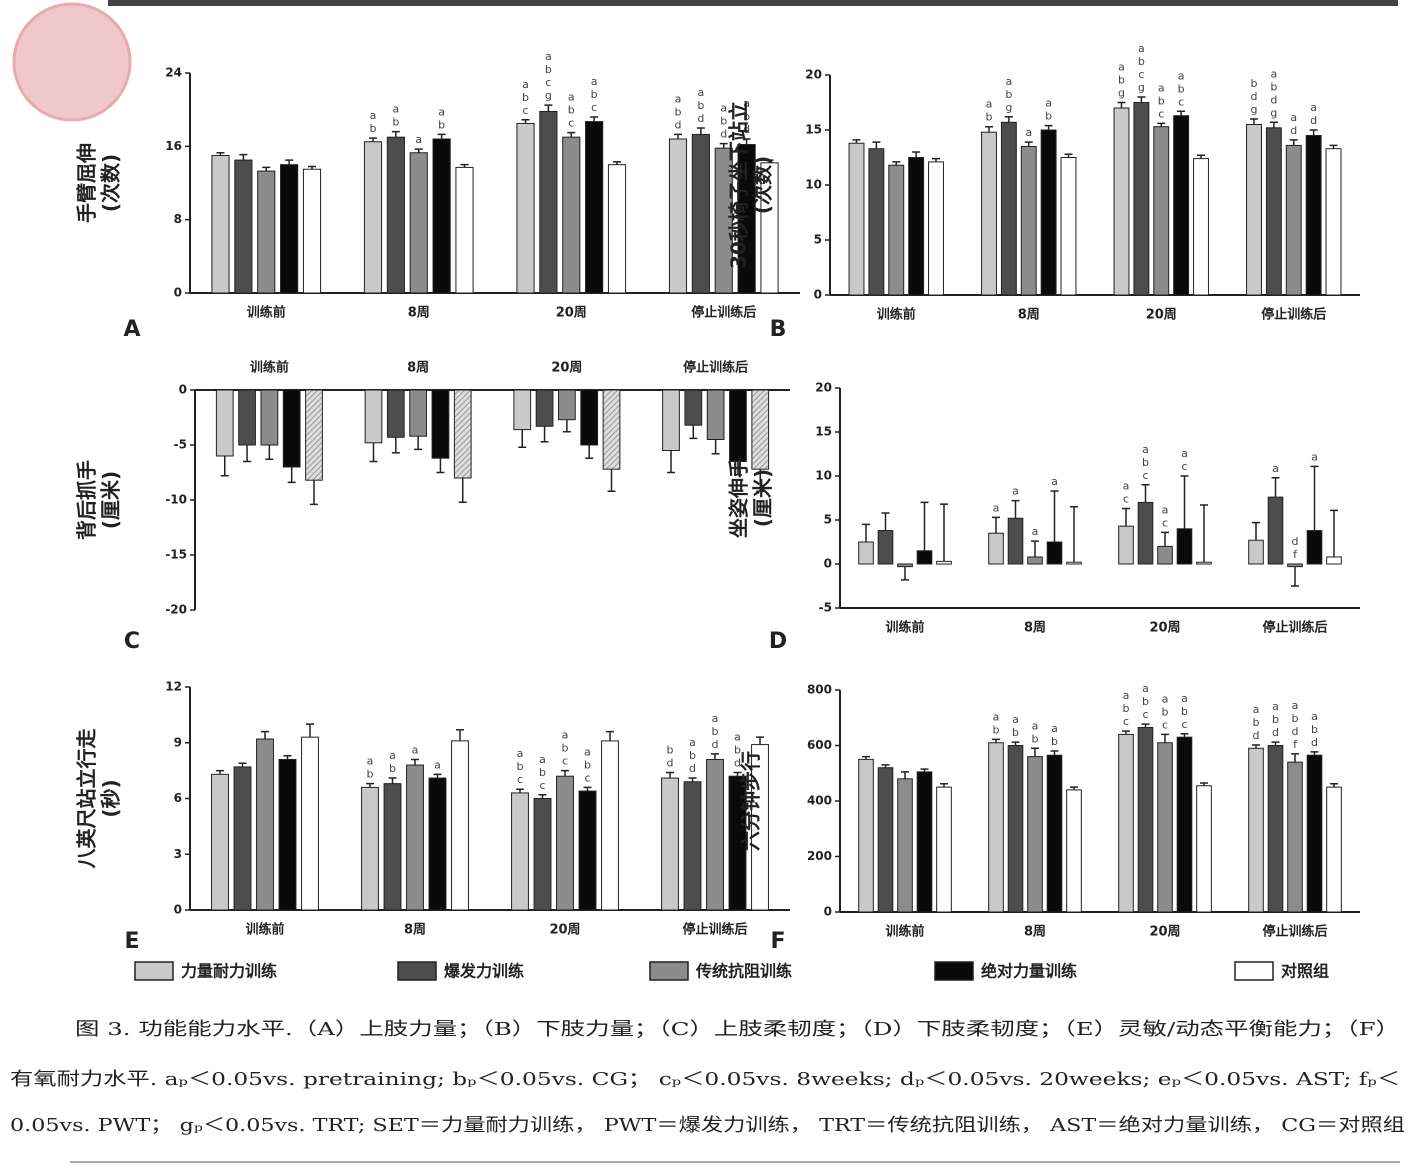 This screenshot has height=1176, width=1417. What do you see at coordinates (417, 971) in the screenshot?
I see `legend-swatch` at bounding box center [417, 971].